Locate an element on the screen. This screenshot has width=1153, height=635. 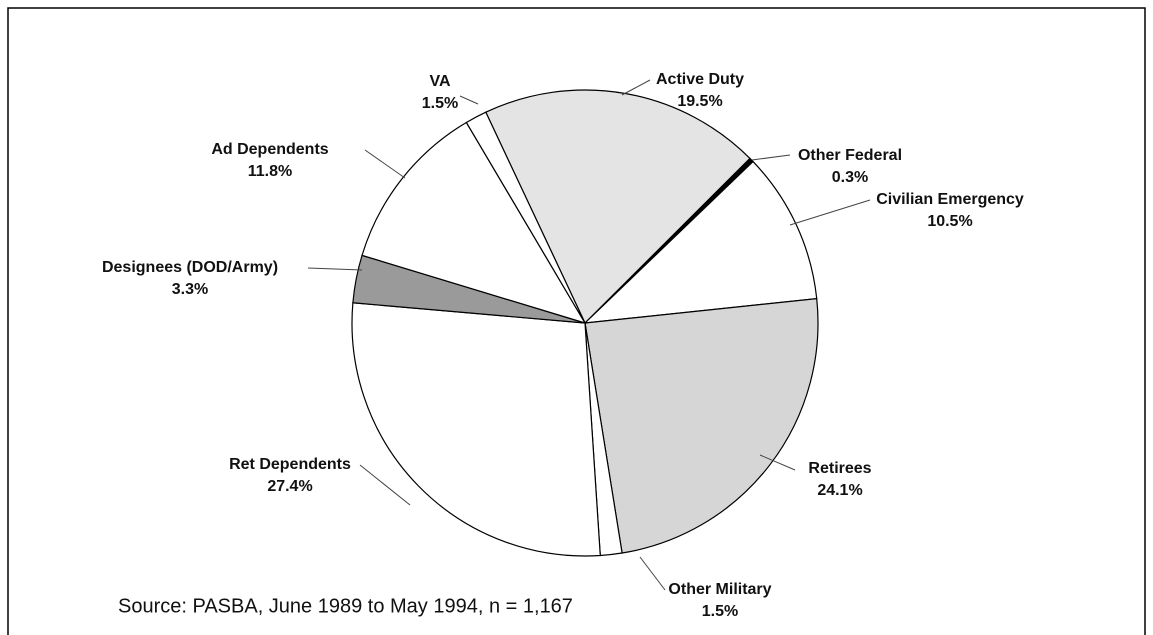
slice-value-label: 10.5% is located at coordinates (949, 221).